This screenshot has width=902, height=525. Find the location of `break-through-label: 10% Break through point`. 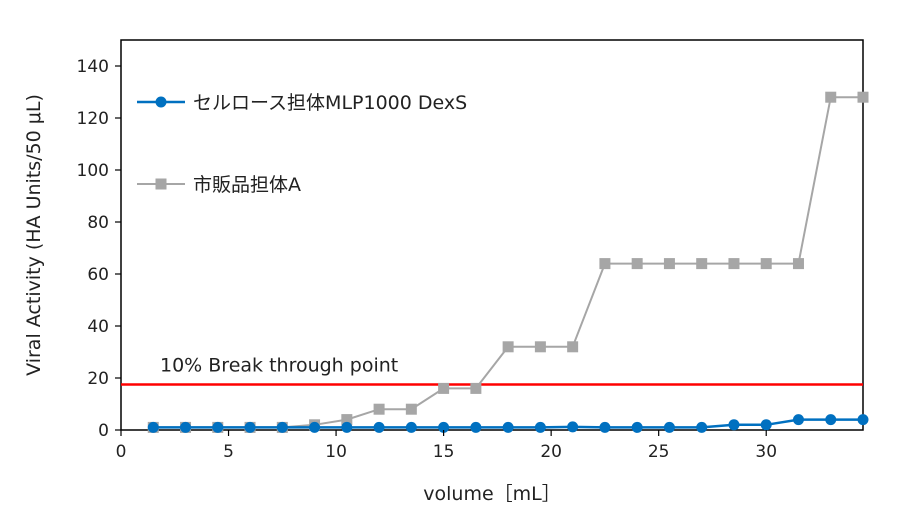

break-through-label: 10% Break through point is located at coordinates (279, 366).